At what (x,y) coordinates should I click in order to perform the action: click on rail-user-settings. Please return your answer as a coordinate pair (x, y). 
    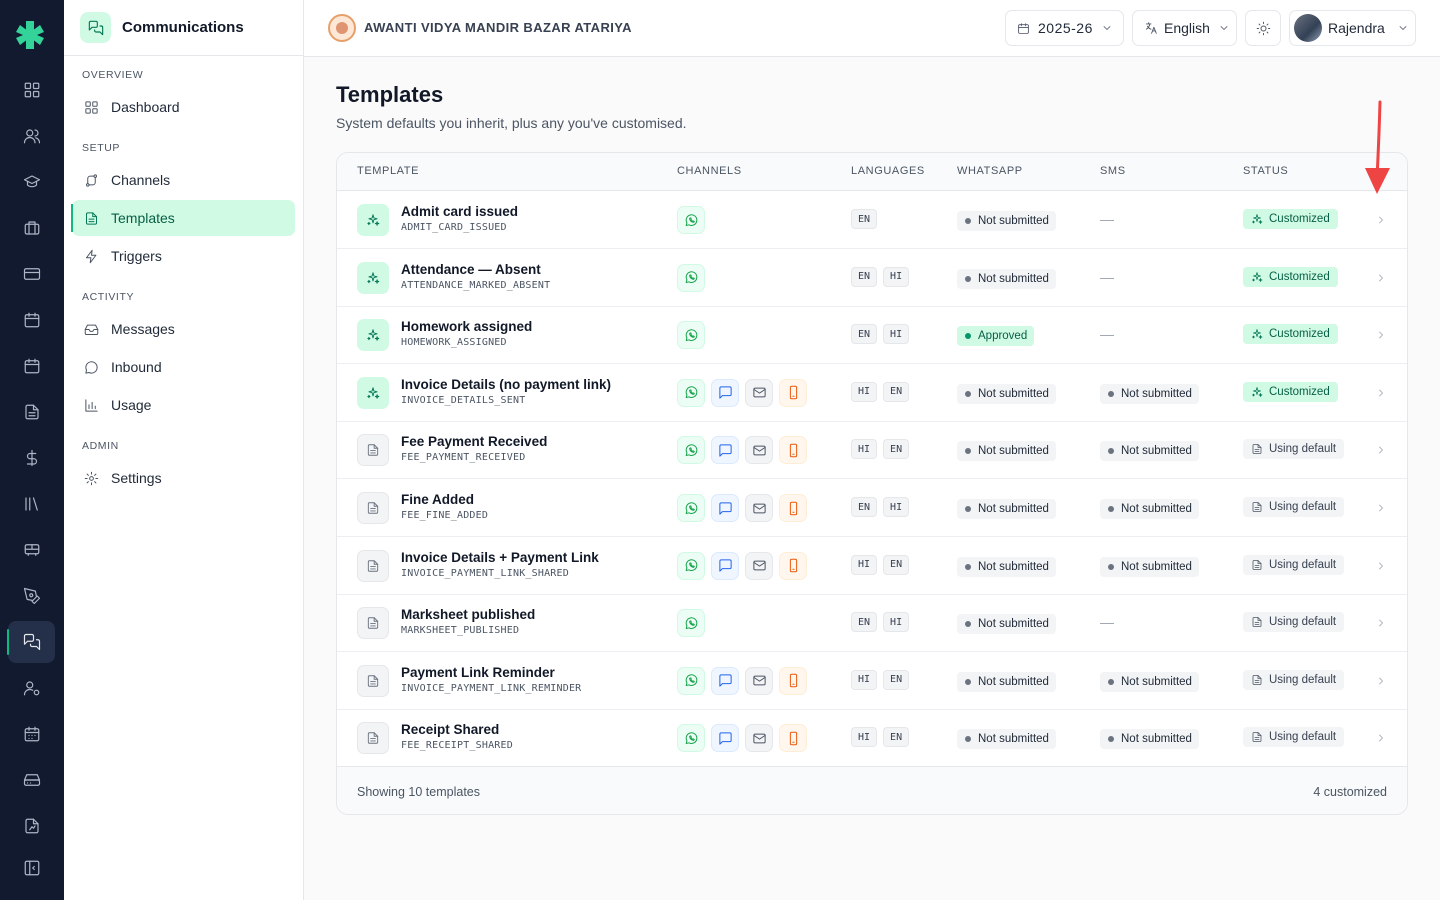
    Looking at the image, I should click on (31, 688).